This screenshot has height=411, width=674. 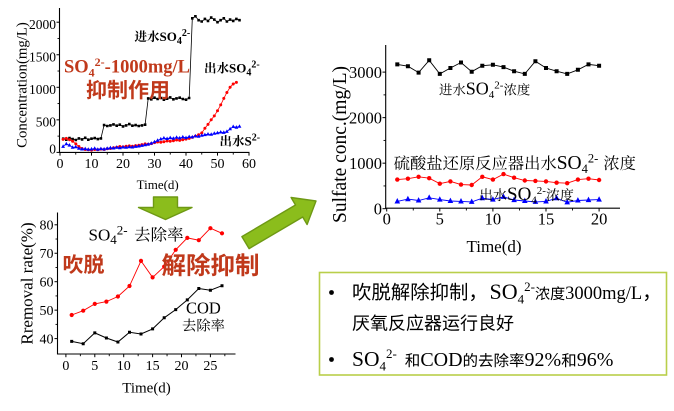 I want to click on svg-text: 500, so click(x=46, y=122).